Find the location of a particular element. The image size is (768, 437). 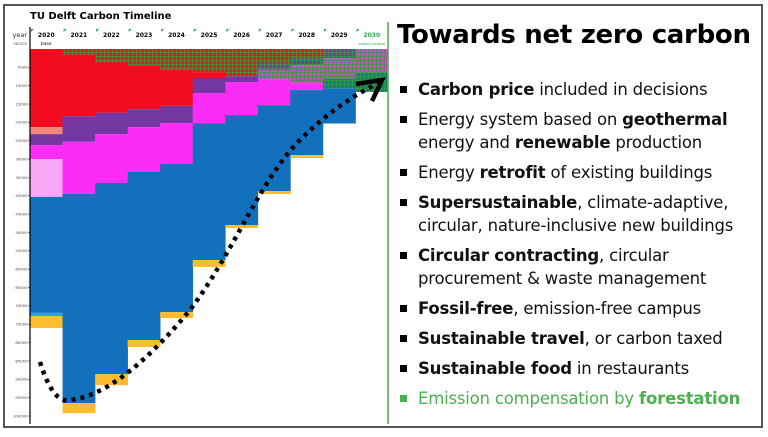

bullet-text-rest: , or carbon taxed is located at coordinates (653, 338).